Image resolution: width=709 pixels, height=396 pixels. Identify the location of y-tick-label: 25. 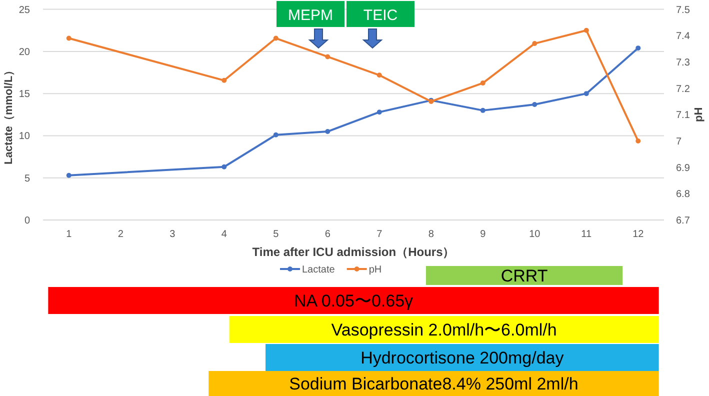
(24, 10).